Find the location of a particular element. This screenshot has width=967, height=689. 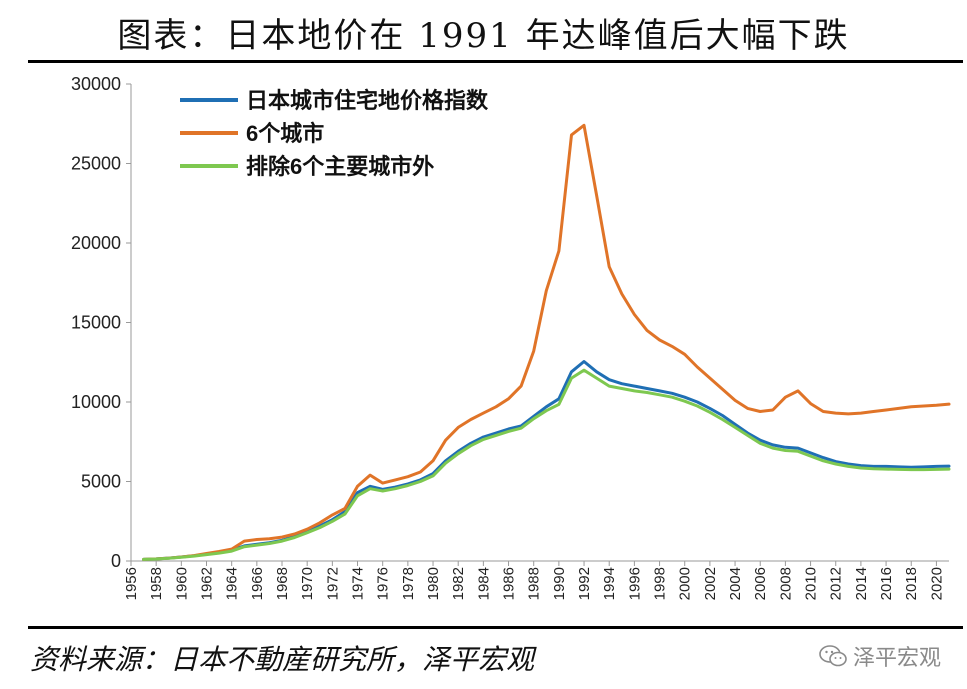

x-tick-label: 1962 is located at coordinates (207, 583).